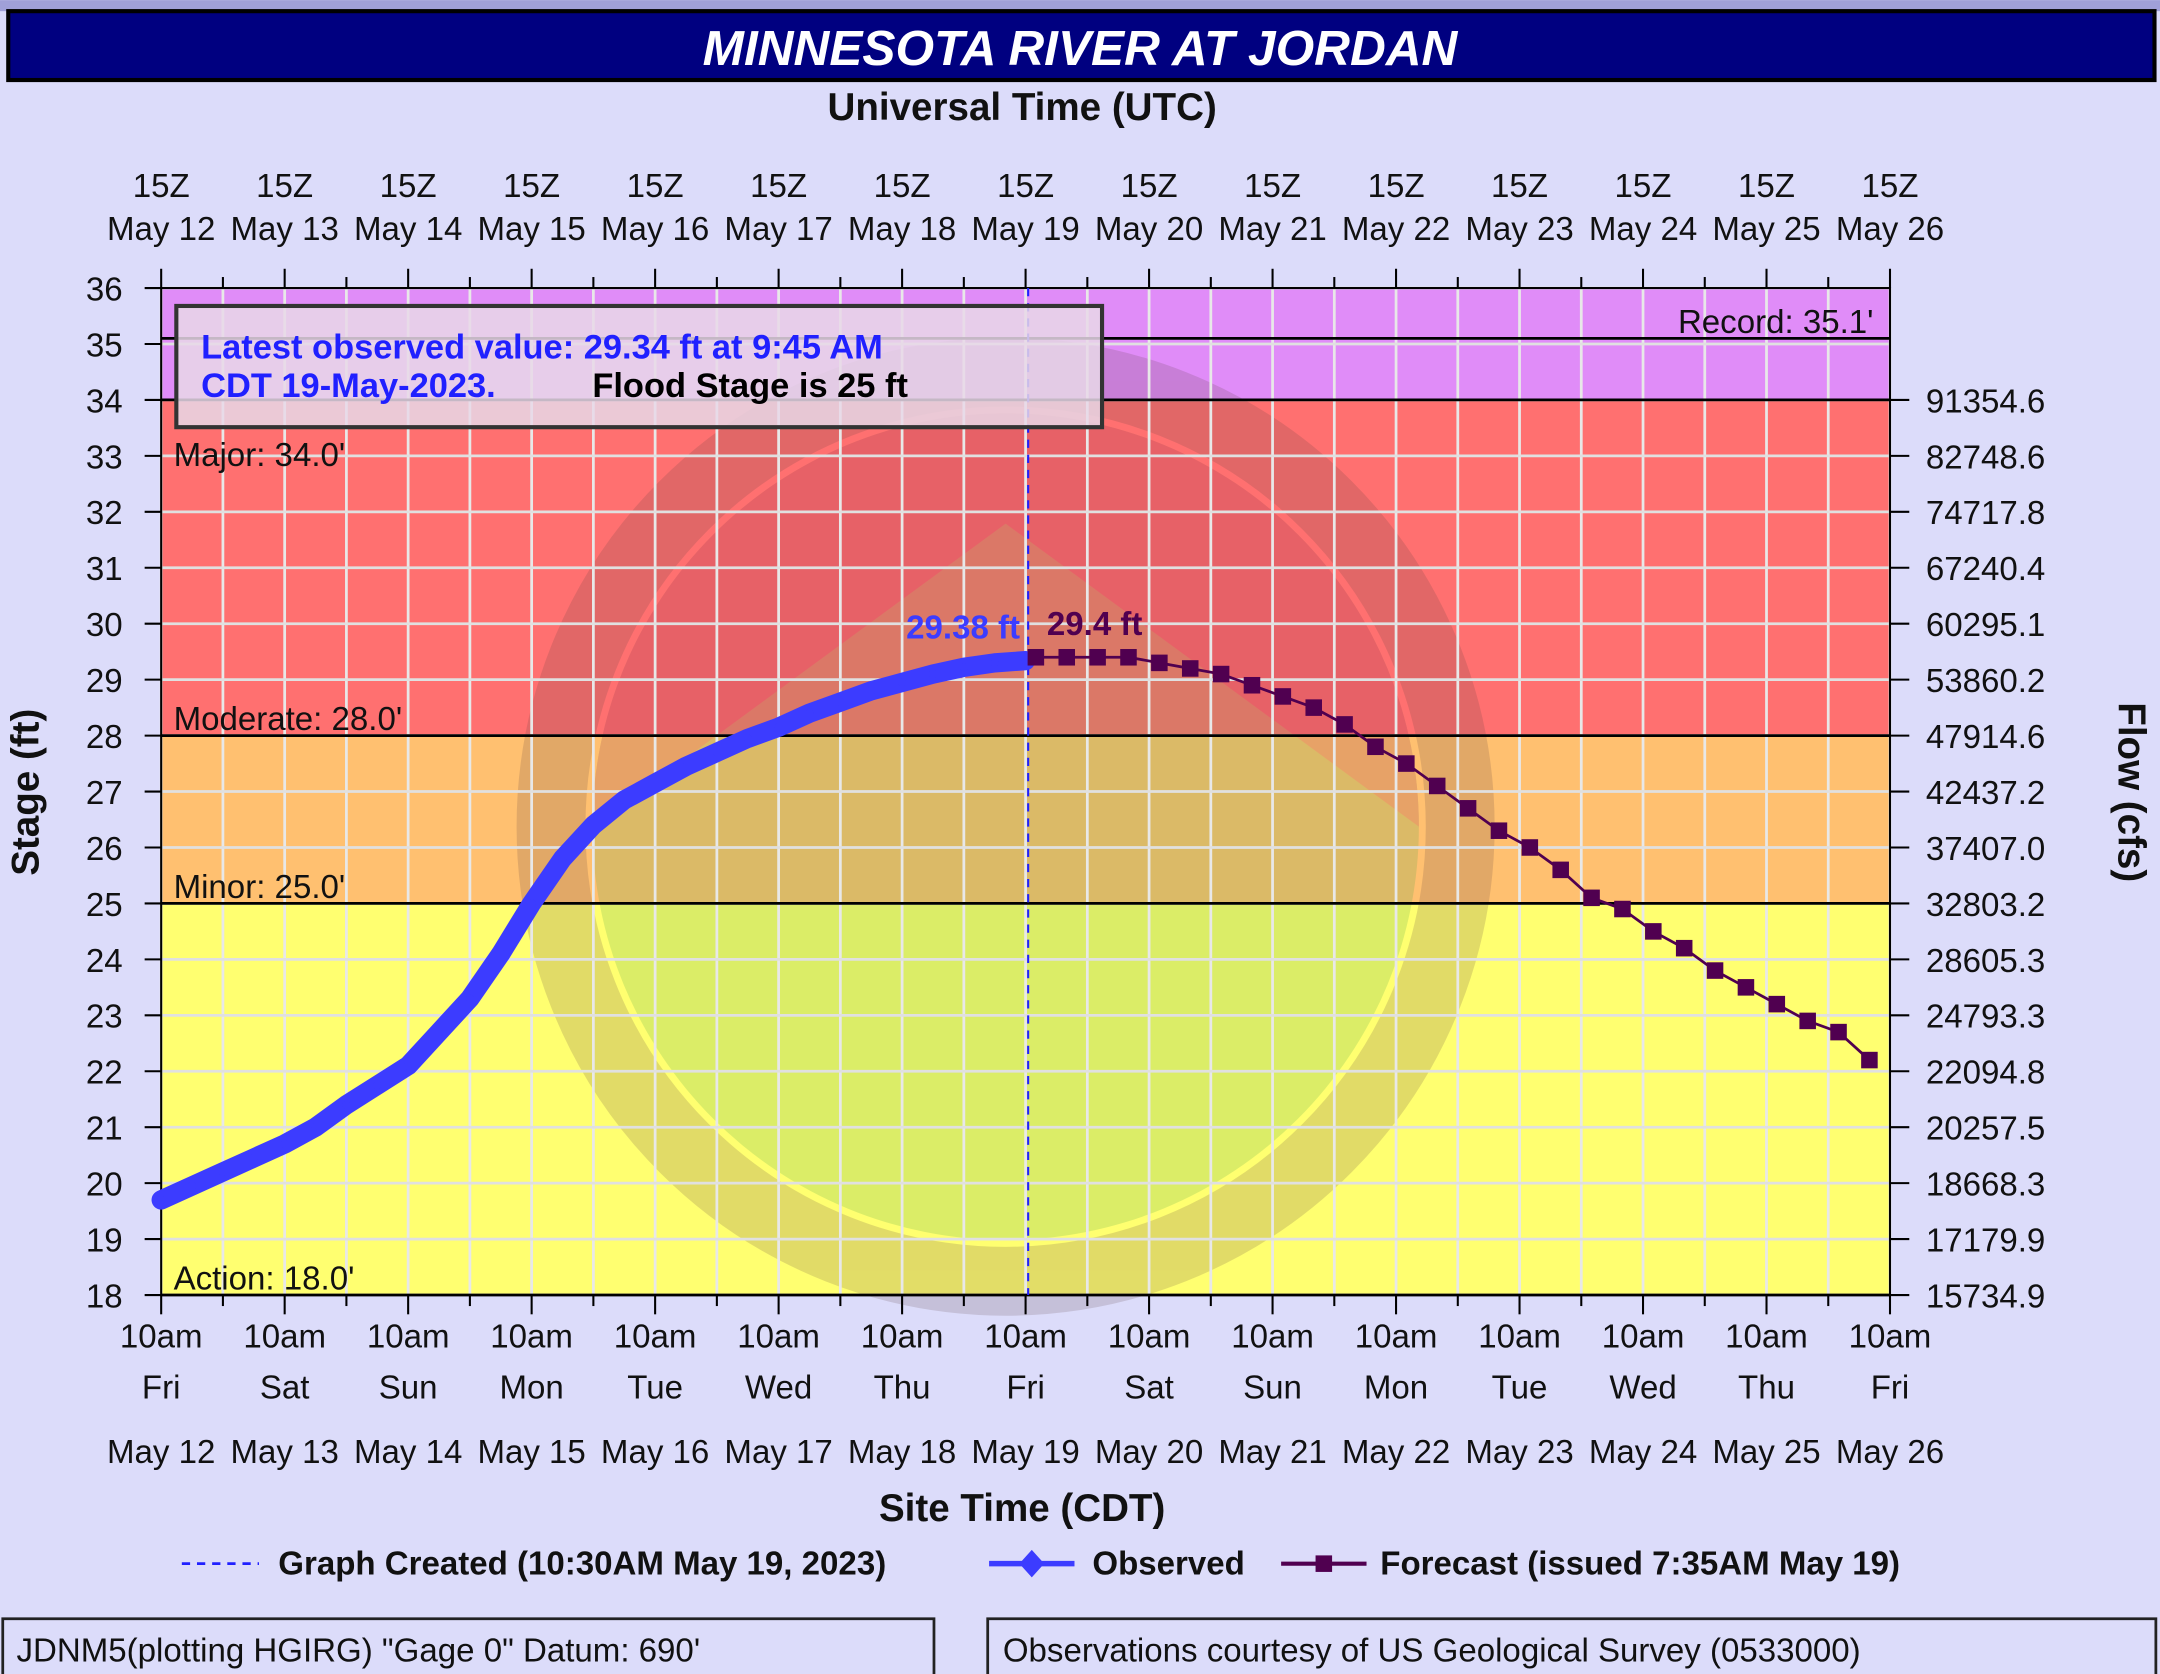 The width and height of the screenshot is (2160, 1674). What do you see at coordinates (1890, 229) in the screenshot?
I see `x-top-date-label: May 26` at bounding box center [1890, 229].